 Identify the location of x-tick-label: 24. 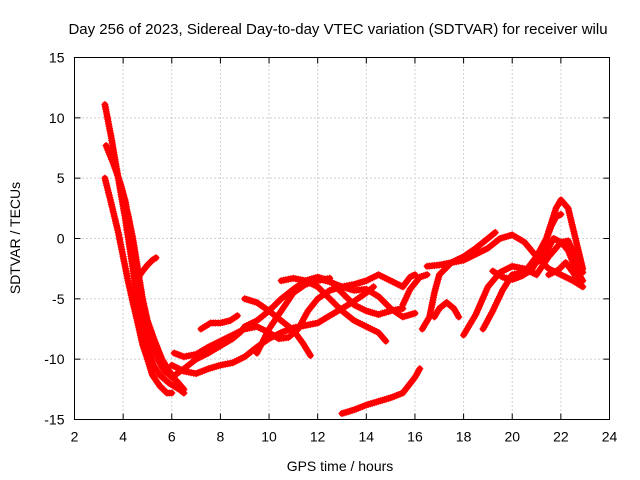
(610, 437).